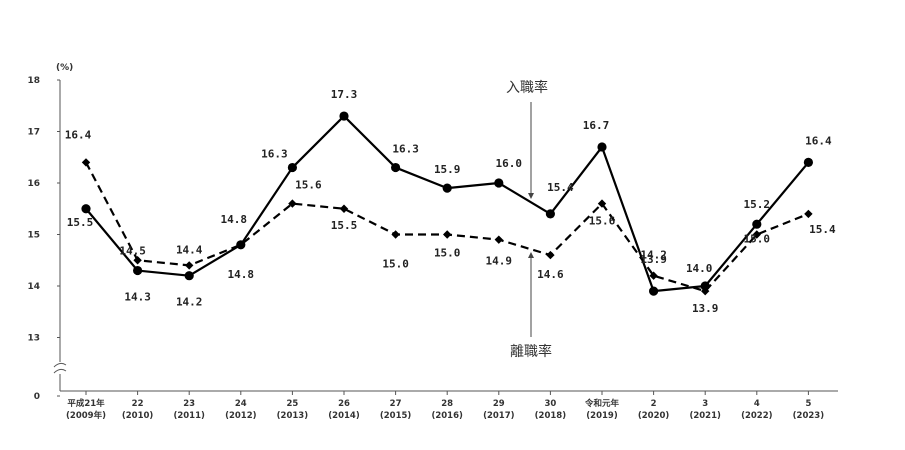 Image resolution: width=905 pixels, height=450 pixels. Describe the element at coordinates (344, 94) in the screenshot. I see `data-label-nyushoku: 17.3` at that location.